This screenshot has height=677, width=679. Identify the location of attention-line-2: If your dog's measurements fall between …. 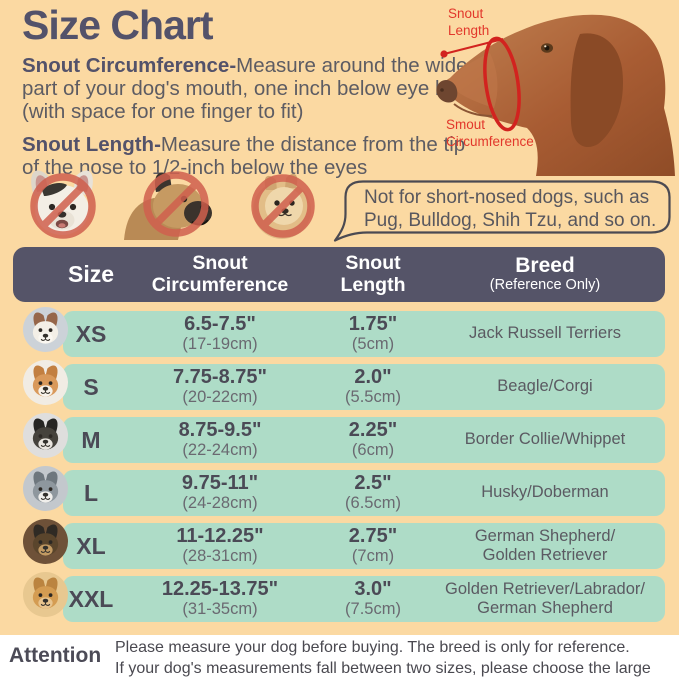
(383, 668).